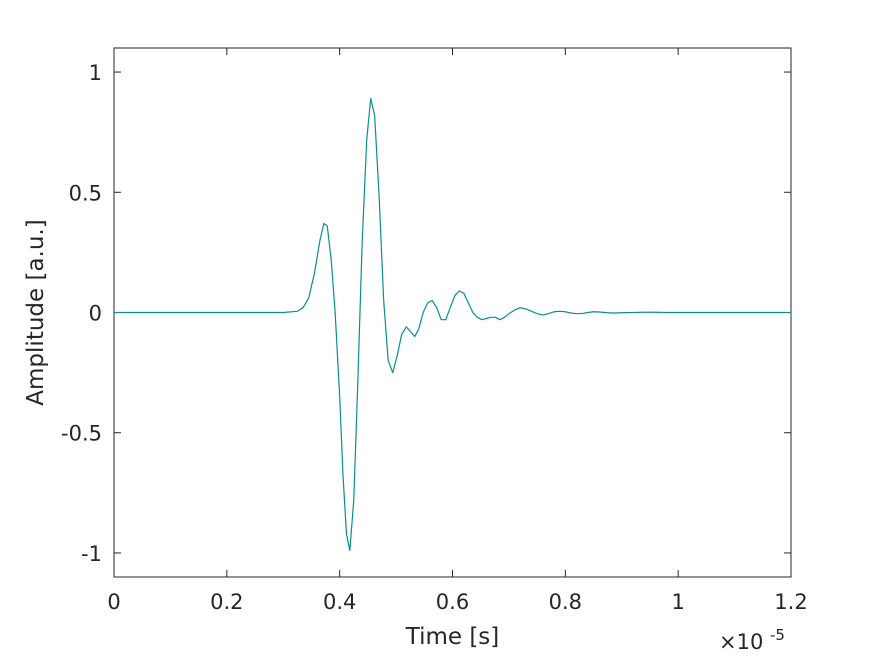  Describe the element at coordinates (85, 193) in the screenshot. I see `y-tick-label: 0.5` at that location.